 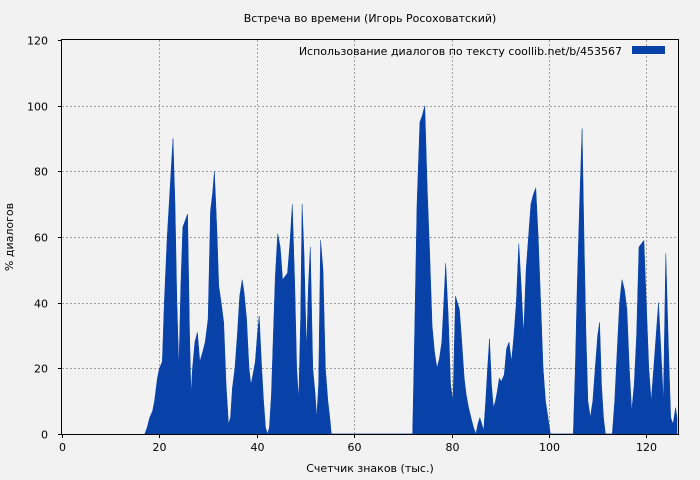 What do you see at coordinates (41, 238) in the screenshot?
I see `y-tick-label: 60` at bounding box center [41, 238].